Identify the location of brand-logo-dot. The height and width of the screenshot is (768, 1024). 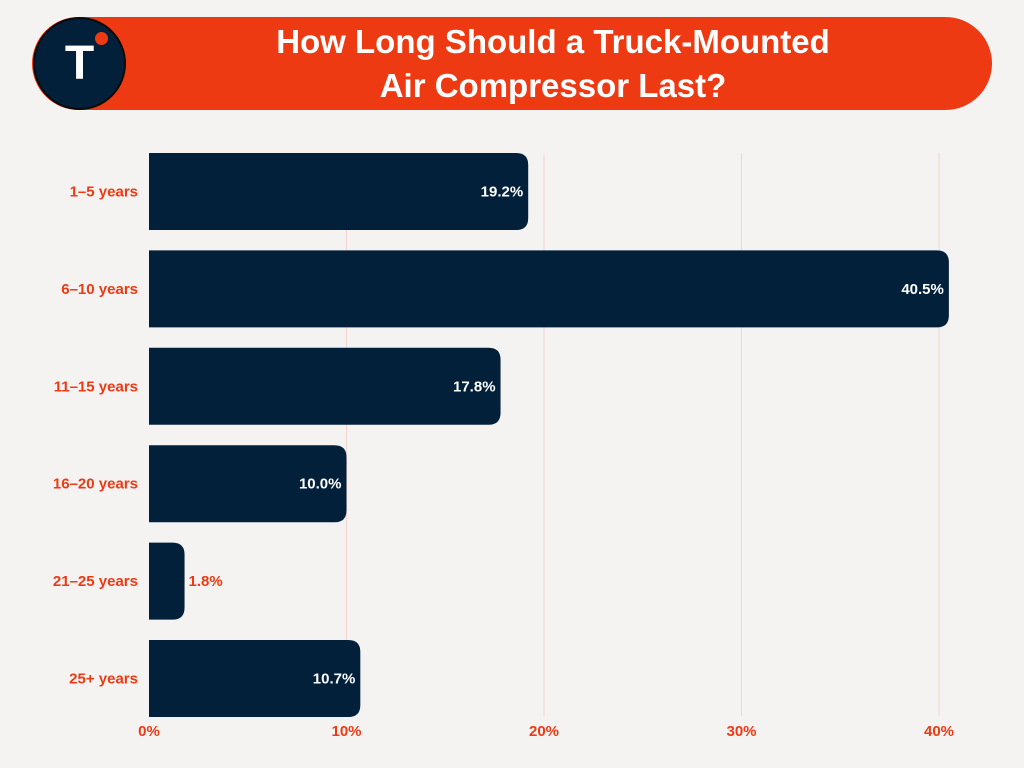
(101, 38).